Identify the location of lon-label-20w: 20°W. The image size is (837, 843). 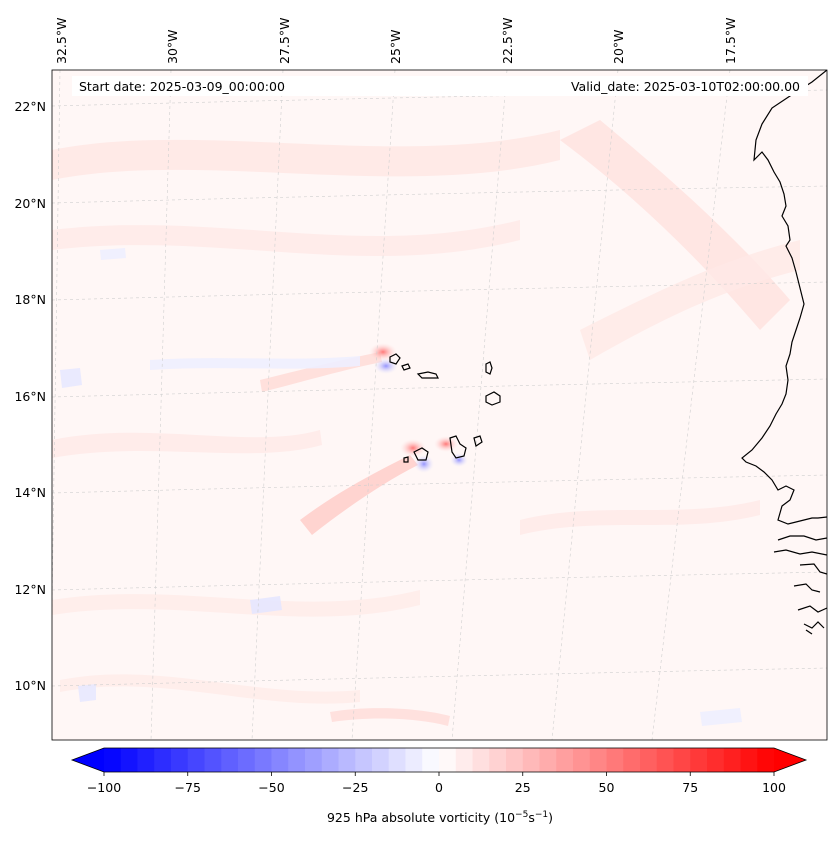
(618, 46).